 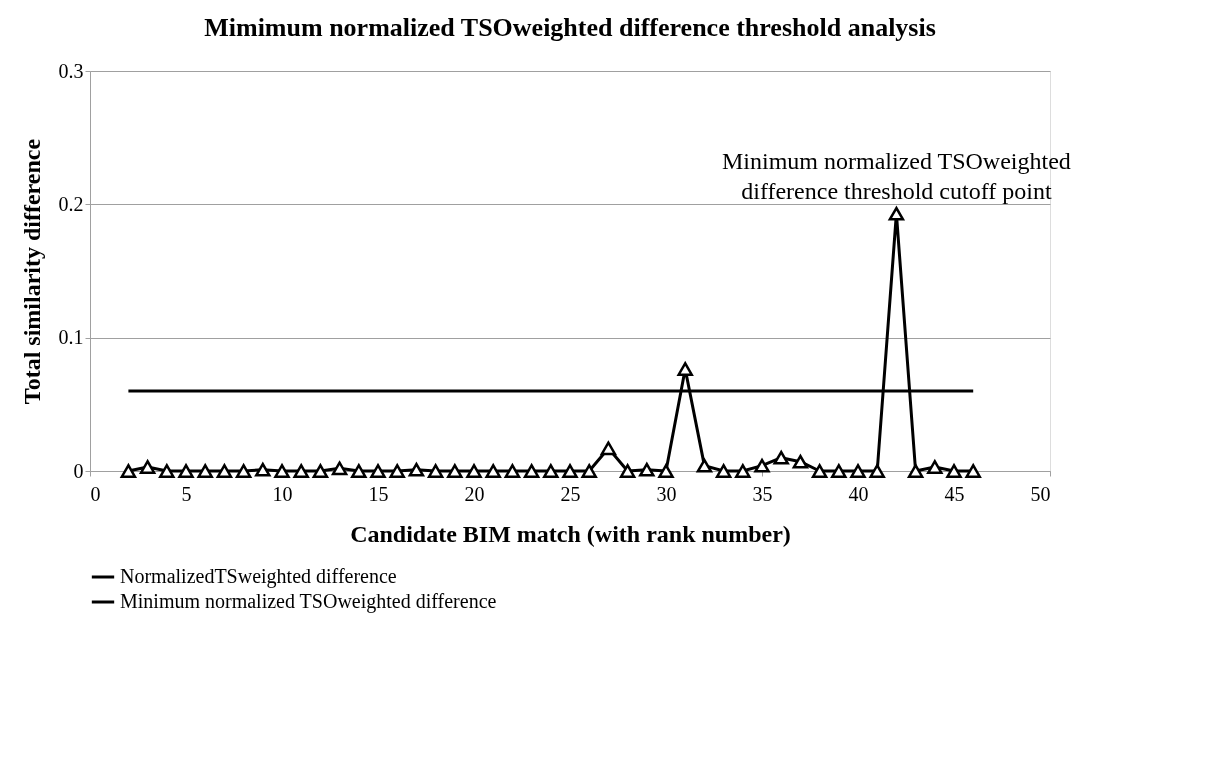 What do you see at coordinates (71, 203) in the screenshot?
I see `y-tick-label: 0.2` at bounding box center [71, 203].